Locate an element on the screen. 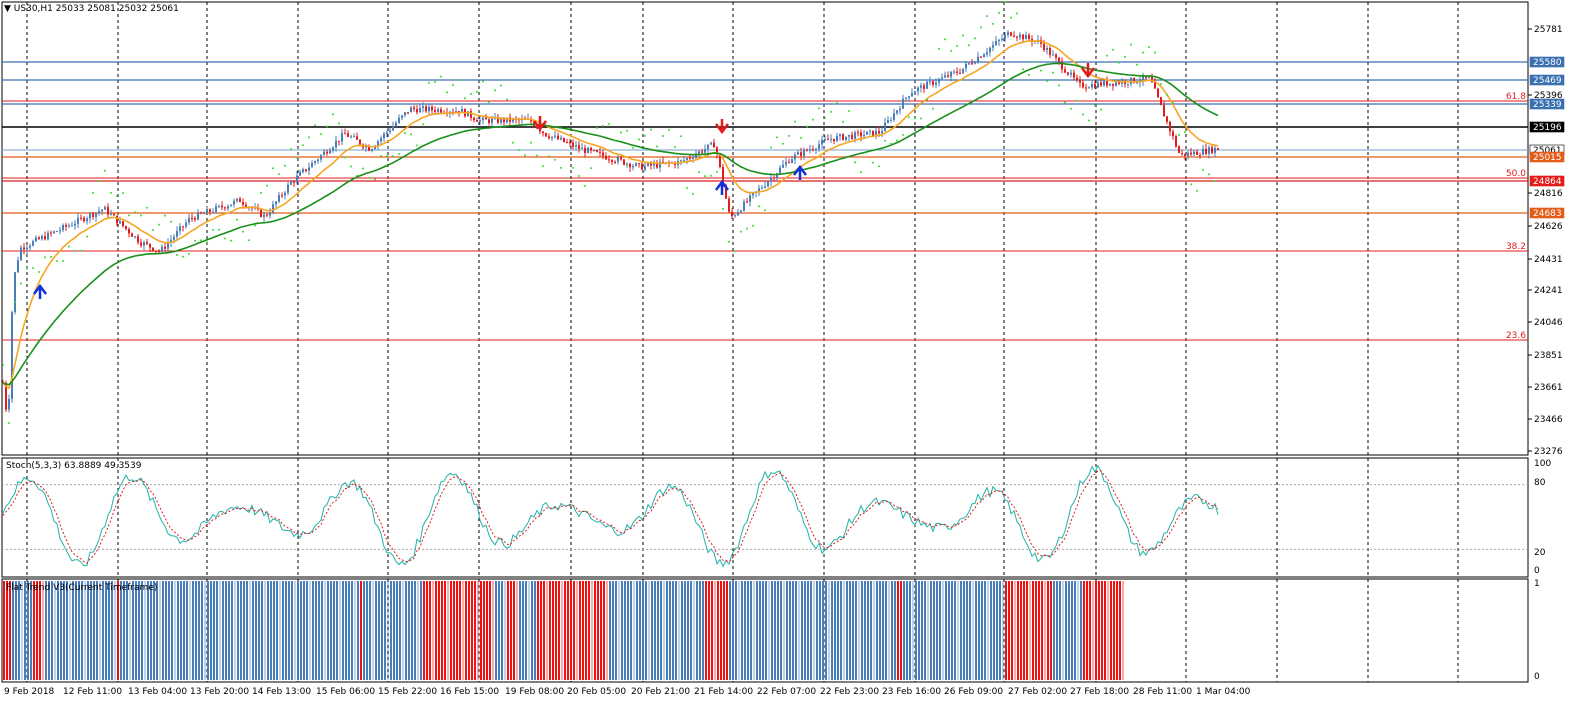 The height and width of the screenshot is (716, 1596). chart-menu-arrow: ▼ is located at coordinates (7, 9).